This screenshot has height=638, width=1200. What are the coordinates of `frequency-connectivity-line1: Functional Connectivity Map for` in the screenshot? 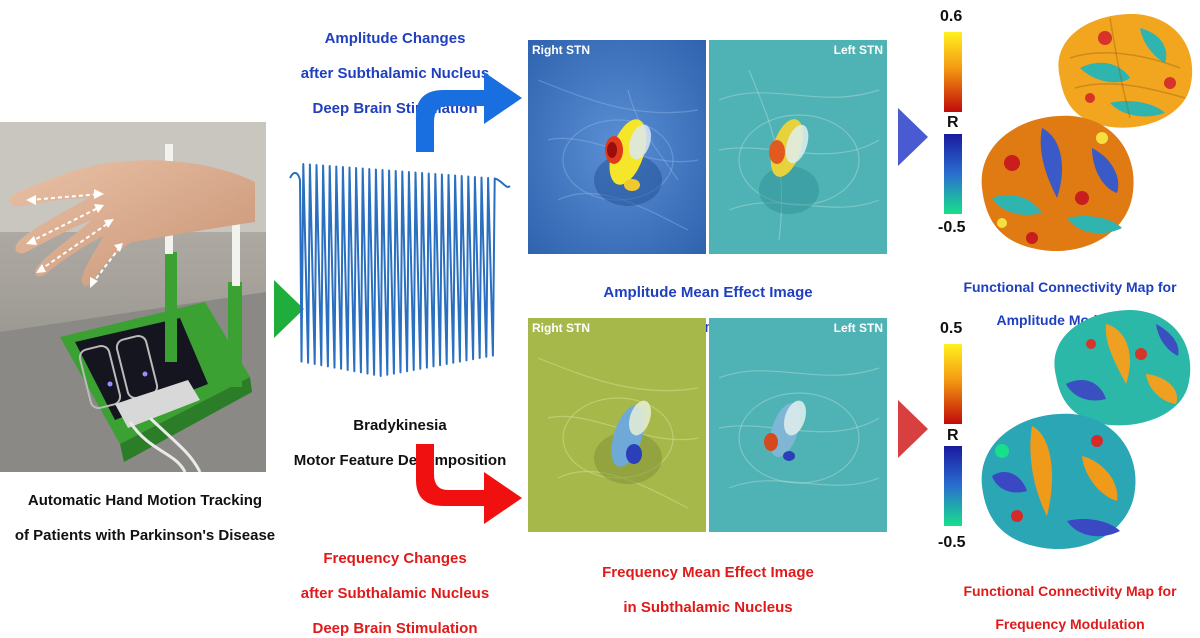 It's located at (1070, 590).